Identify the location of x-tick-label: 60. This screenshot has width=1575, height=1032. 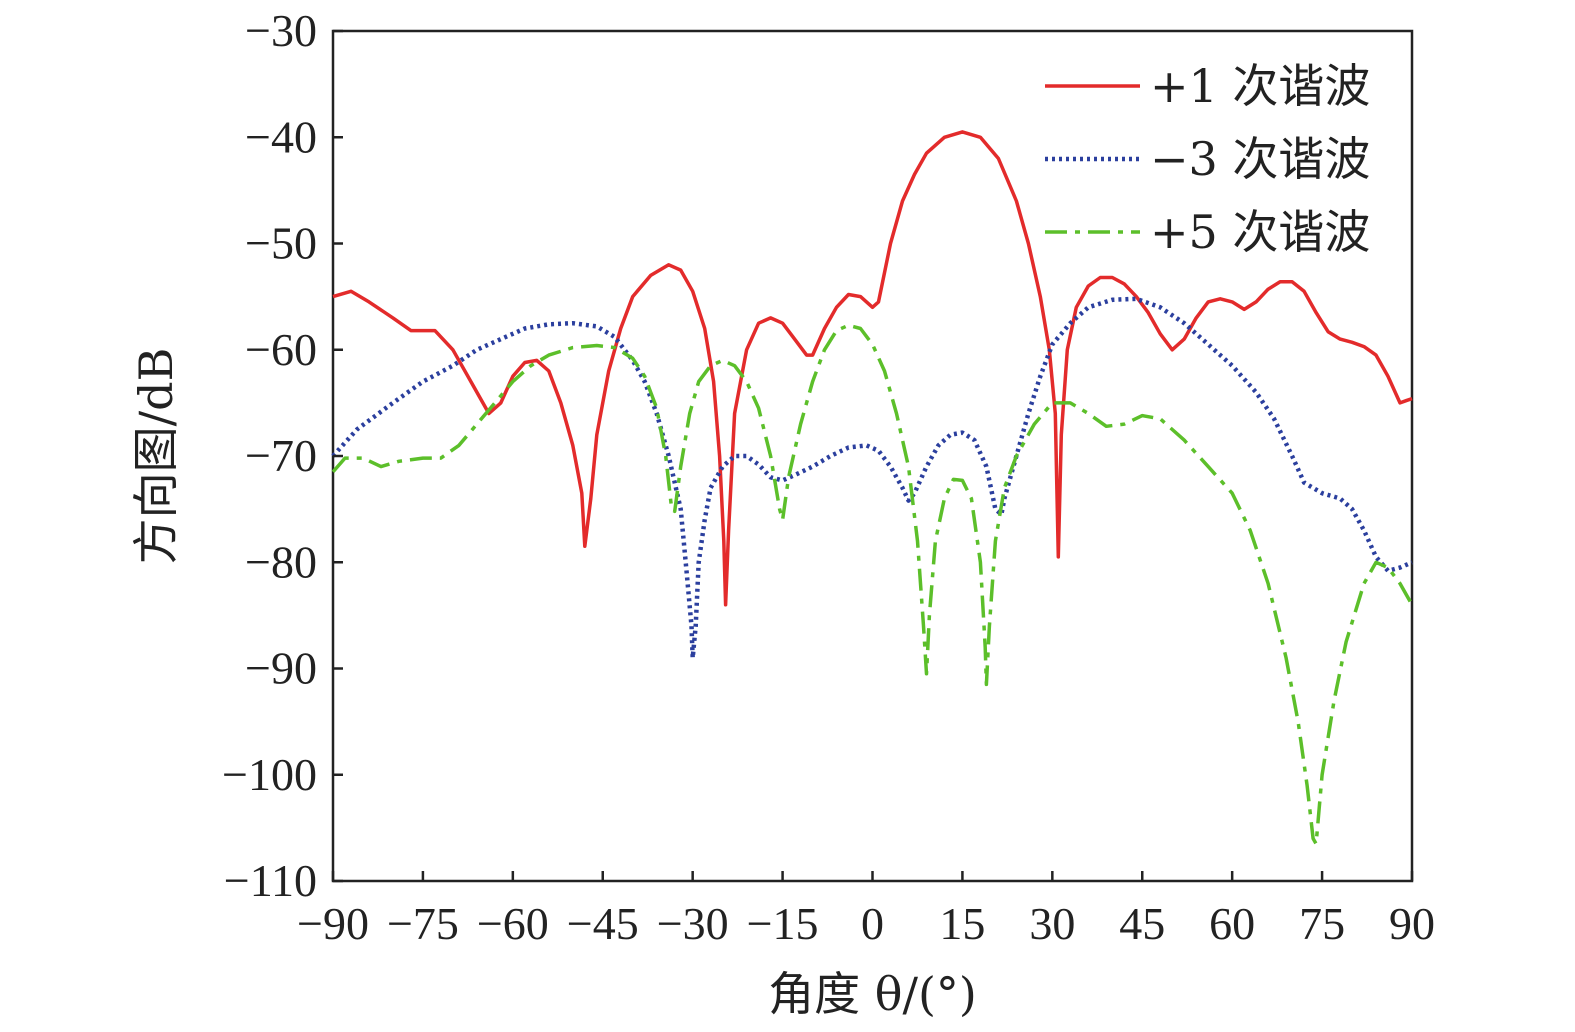
(1232, 923).